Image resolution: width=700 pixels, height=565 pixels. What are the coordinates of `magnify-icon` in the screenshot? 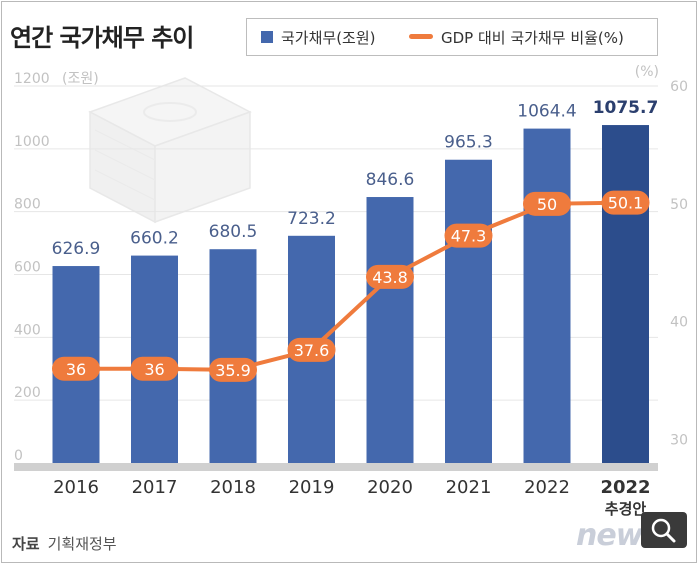 It's located at (663, 530).